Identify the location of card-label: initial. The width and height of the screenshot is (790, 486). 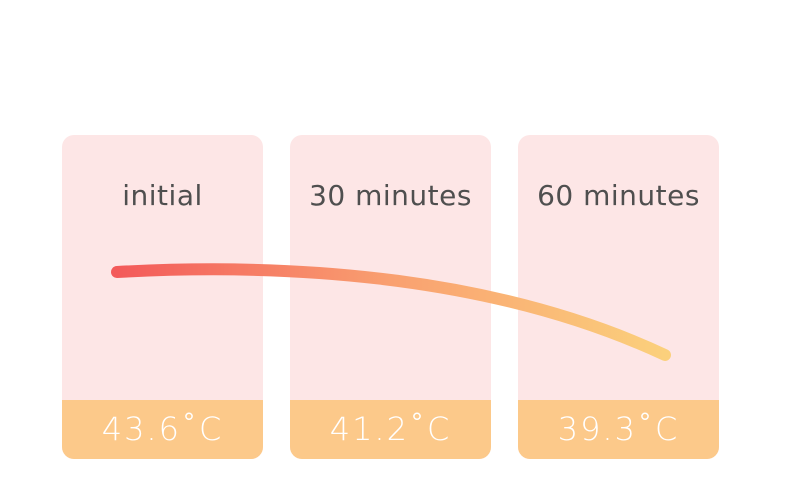
(162, 195).